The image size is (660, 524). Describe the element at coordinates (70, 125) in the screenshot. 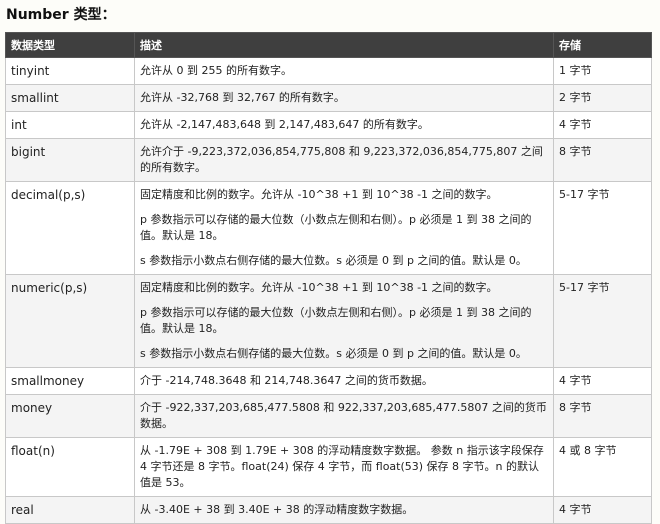

I see `type-cell: int` at that location.